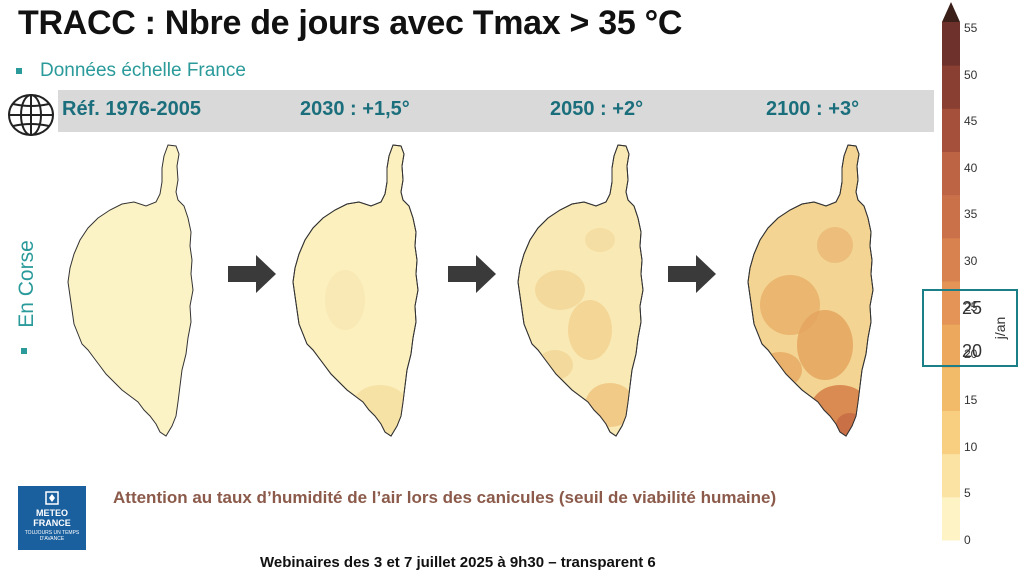  What do you see at coordinates (971, 400) in the screenshot?
I see `colorbar-tick-label: 15` at bounding box center [971, 400].